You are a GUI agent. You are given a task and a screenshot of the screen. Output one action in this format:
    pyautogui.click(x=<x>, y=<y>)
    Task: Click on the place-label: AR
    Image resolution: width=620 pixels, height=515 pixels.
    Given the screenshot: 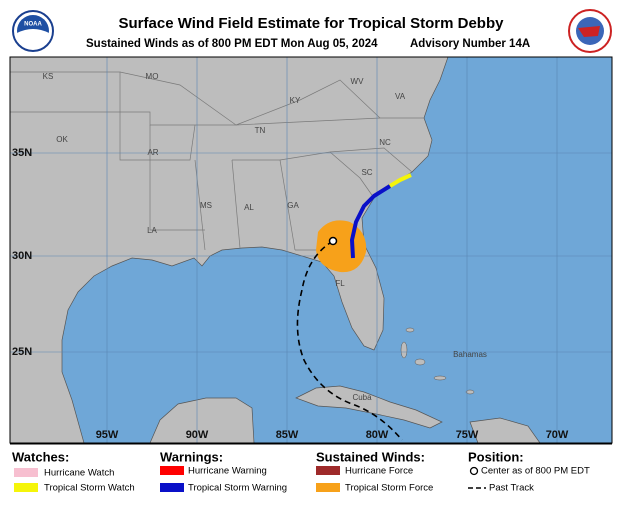 What is the action you would take?
    pyautogui.click(x=152, y=152)
    